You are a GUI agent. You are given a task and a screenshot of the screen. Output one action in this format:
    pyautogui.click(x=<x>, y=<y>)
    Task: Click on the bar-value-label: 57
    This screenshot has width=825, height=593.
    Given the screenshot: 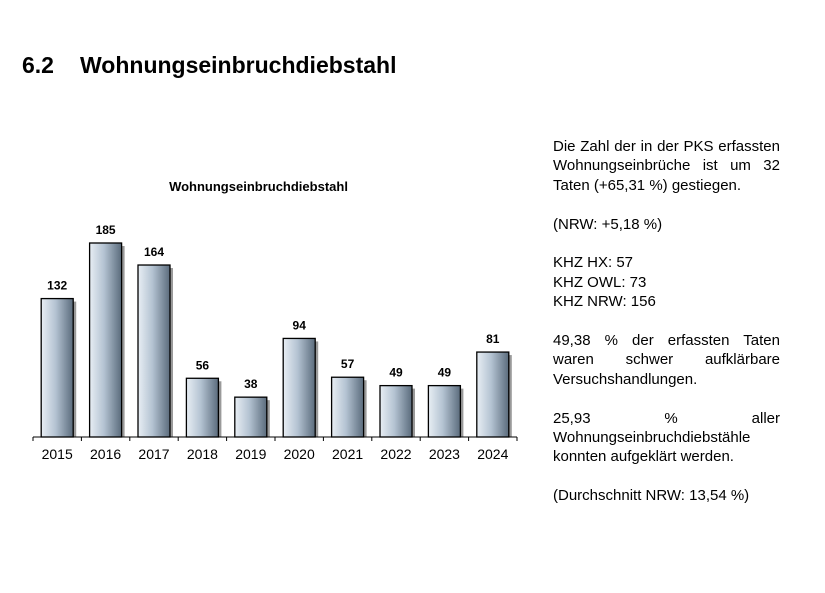 What is the action you would take?
    pyautogui.click(x=348, y=364)
    